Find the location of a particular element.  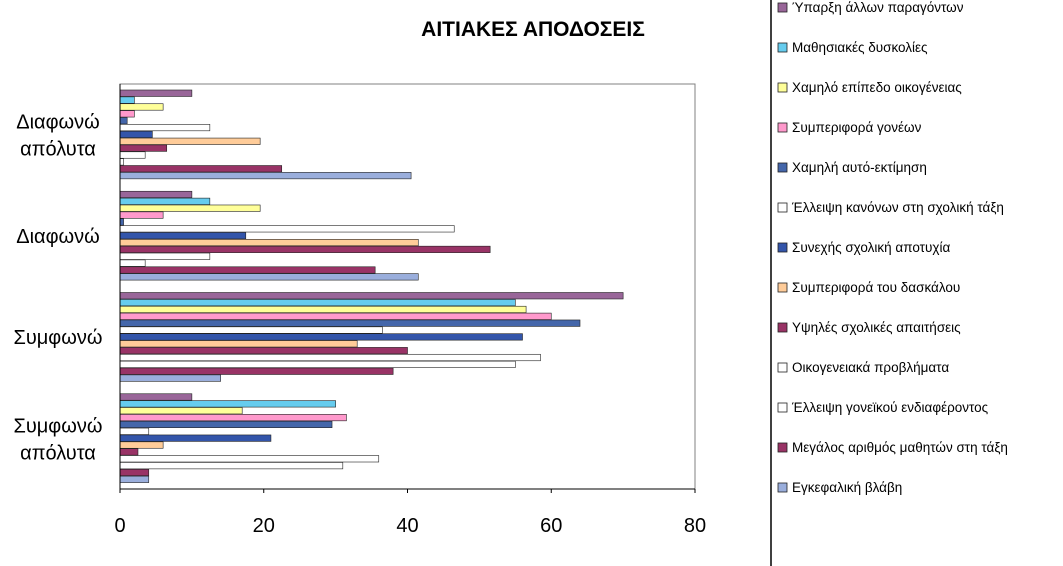

legend-label: Συνεχής σχολική αποτυχία is located at coordinates (871, 247).